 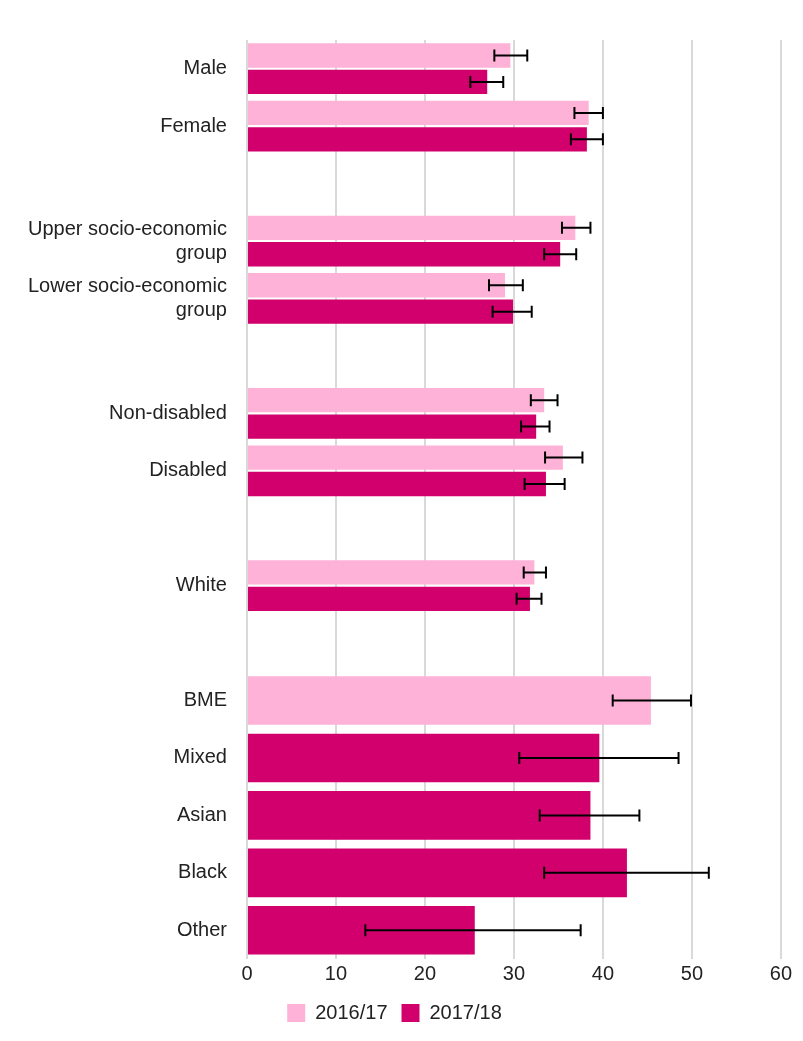 I want to click on legend-label: 2016/17, so click(x=351, y=1011).